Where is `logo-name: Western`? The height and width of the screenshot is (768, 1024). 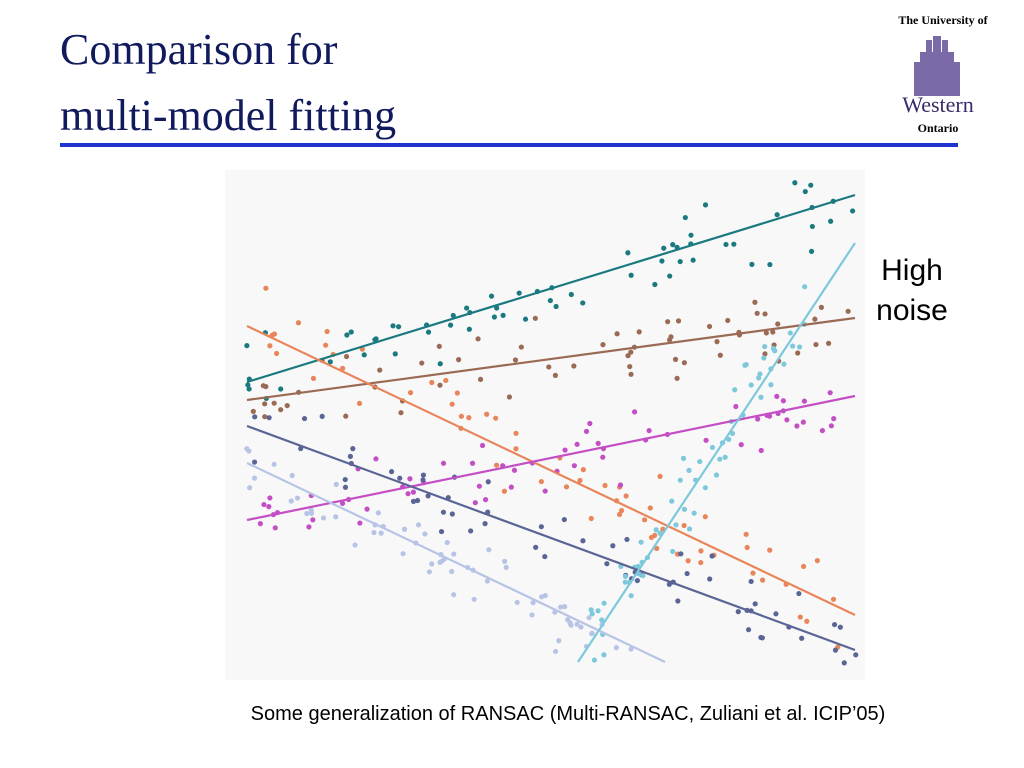 logo-name: Western is located at coordinates (938, 104).